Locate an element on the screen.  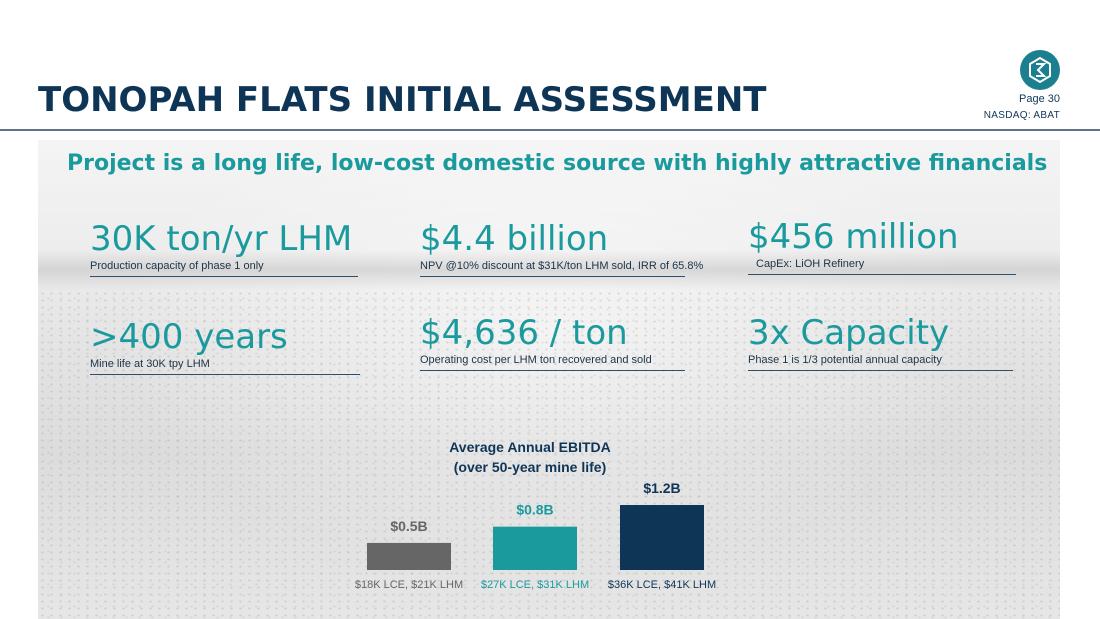
kpi-description: Phase 1 is 1/3 potential annual capacity is located at coordinates (845, 360).